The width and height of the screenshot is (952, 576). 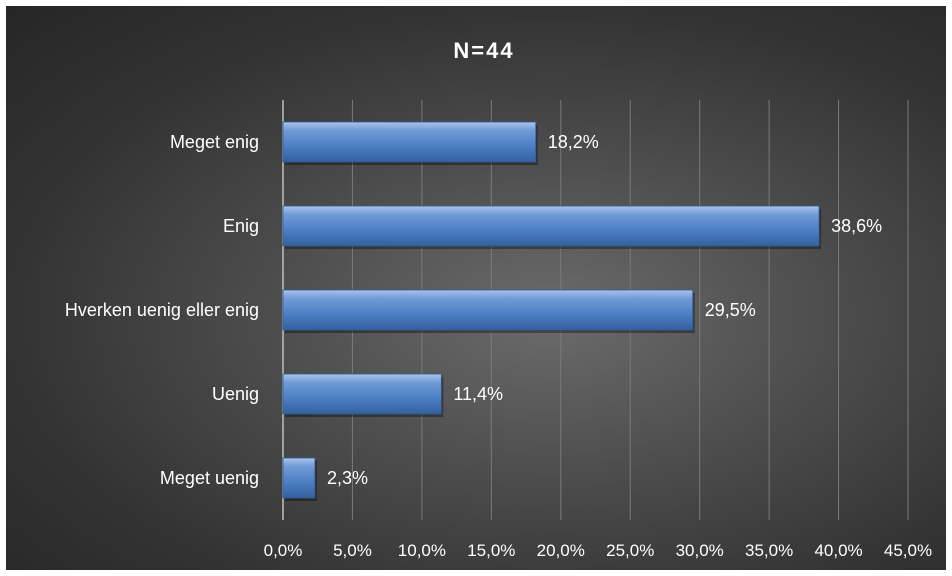 I want to click on category-label: Uenig, so click(x=235, y=394).